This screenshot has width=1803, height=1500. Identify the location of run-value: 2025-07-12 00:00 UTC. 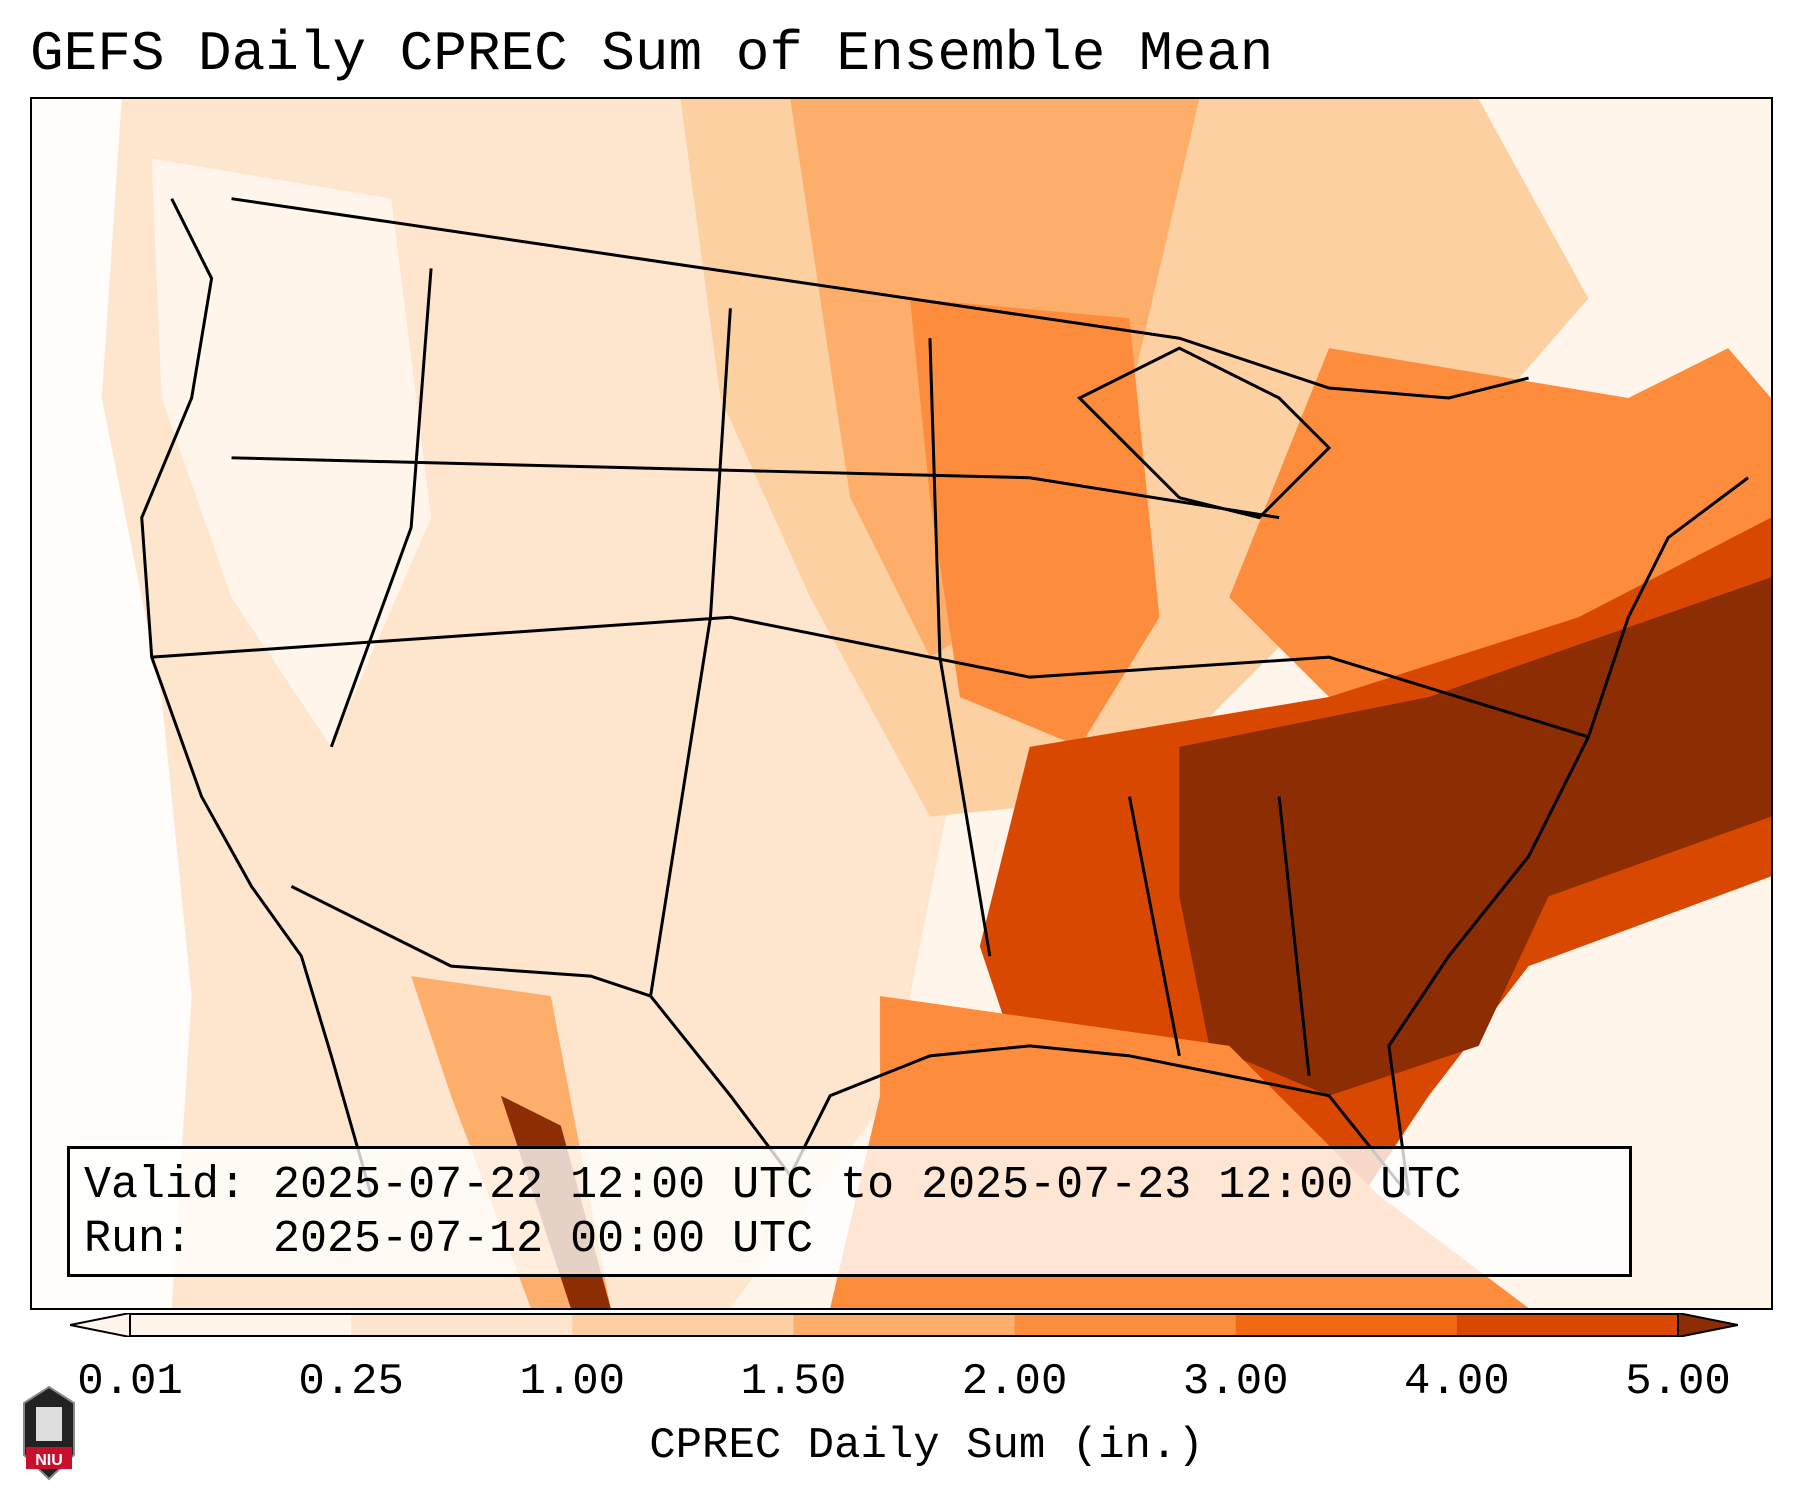
(543, 1239).